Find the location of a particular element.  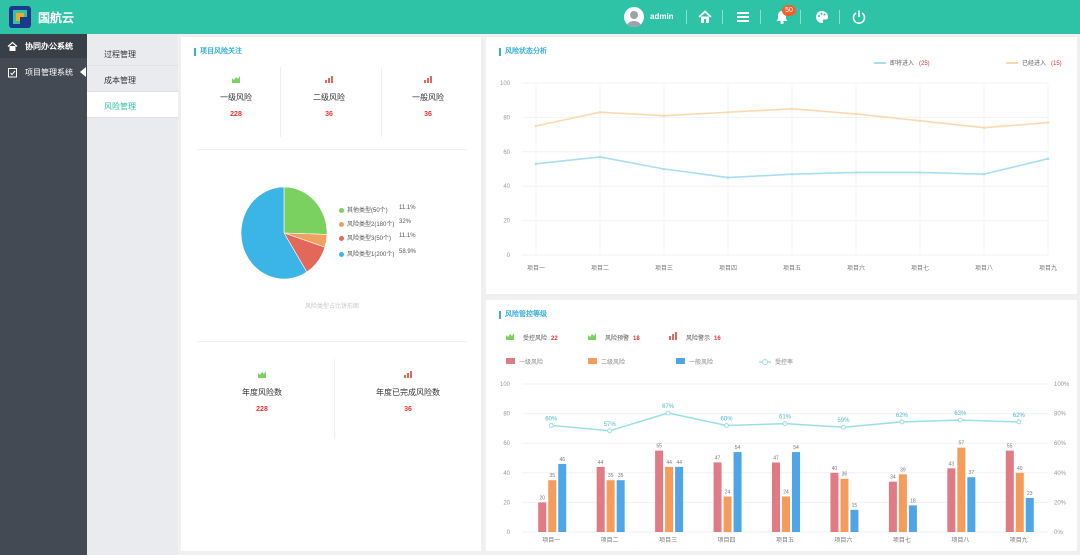

sidebar-item-office: 协同办公系统 is located at coordinates (43, 46).